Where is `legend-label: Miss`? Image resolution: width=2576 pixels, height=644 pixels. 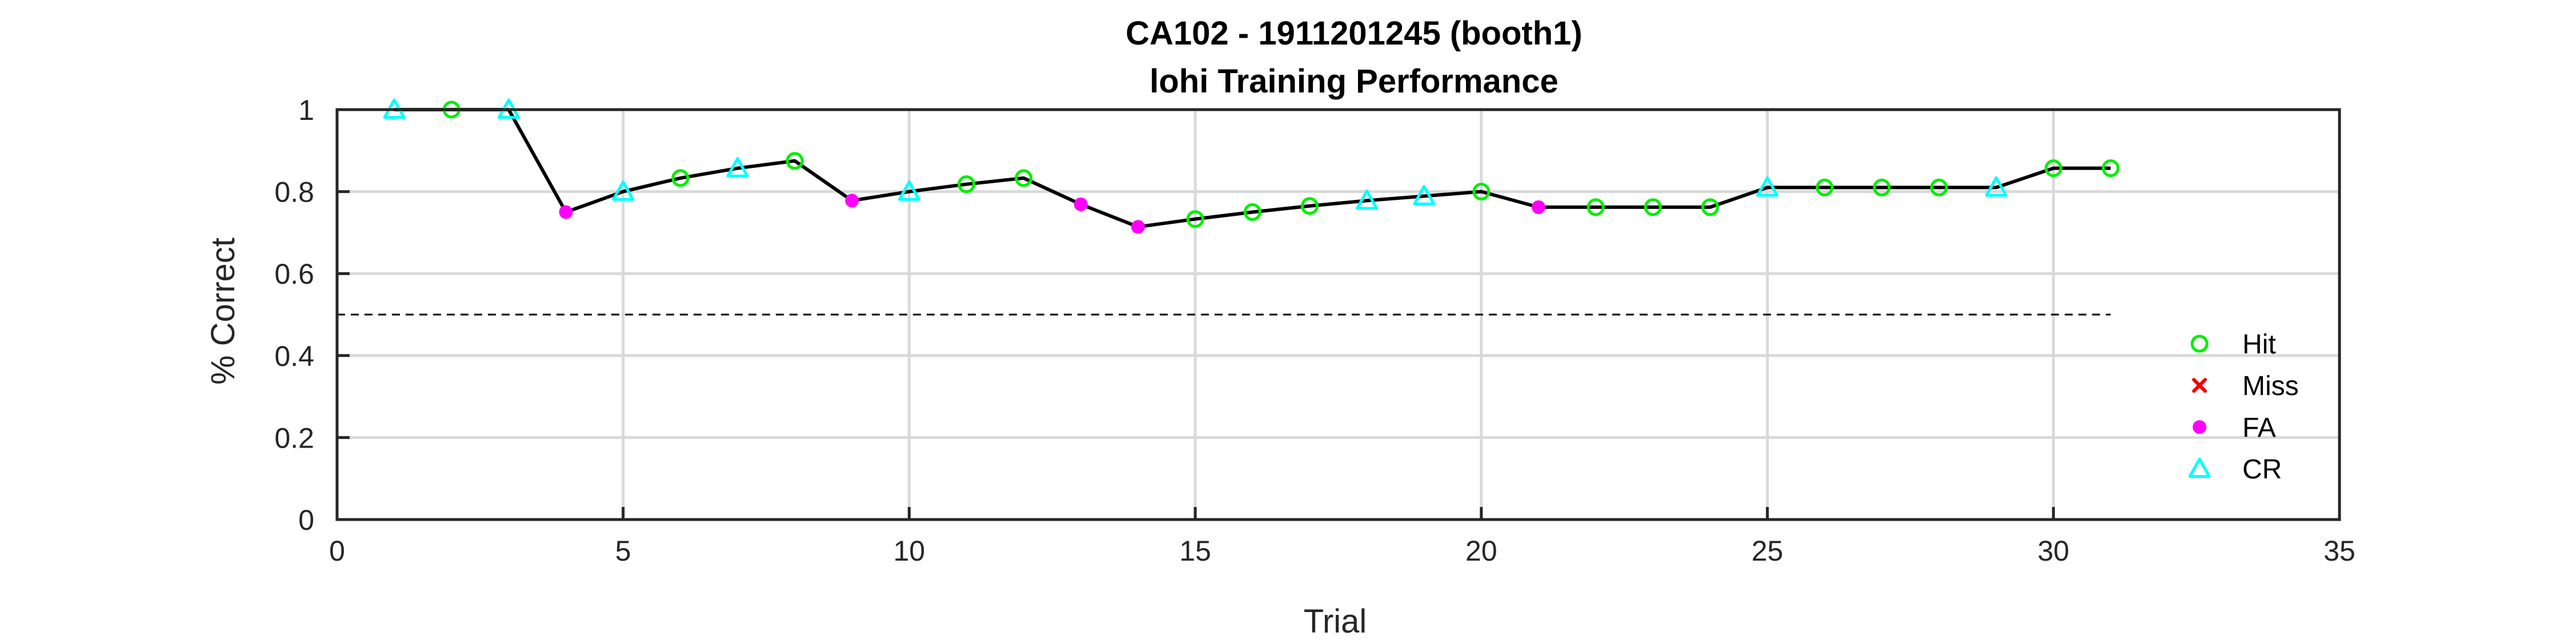 legend-label: Miss is located at coordinates (2270, 386).